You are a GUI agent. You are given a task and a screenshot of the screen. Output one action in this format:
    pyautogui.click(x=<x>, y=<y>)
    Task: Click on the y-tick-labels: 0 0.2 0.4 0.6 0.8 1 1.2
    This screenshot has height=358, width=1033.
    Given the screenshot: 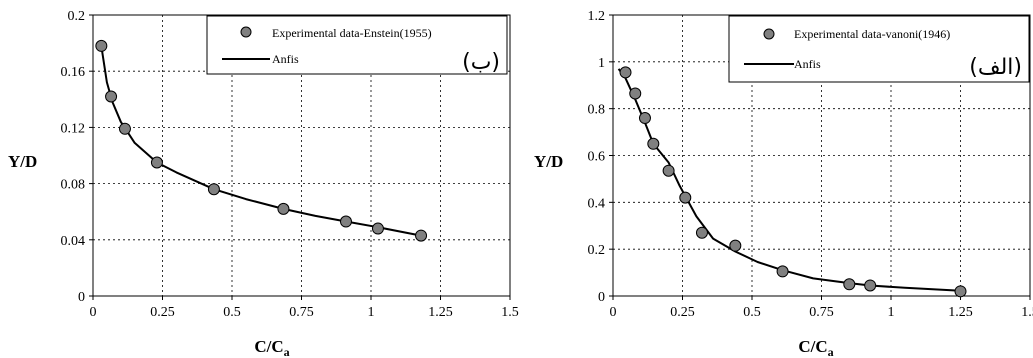 What is the action you would take?
    pyautogui.click(x=597, y=157)
    